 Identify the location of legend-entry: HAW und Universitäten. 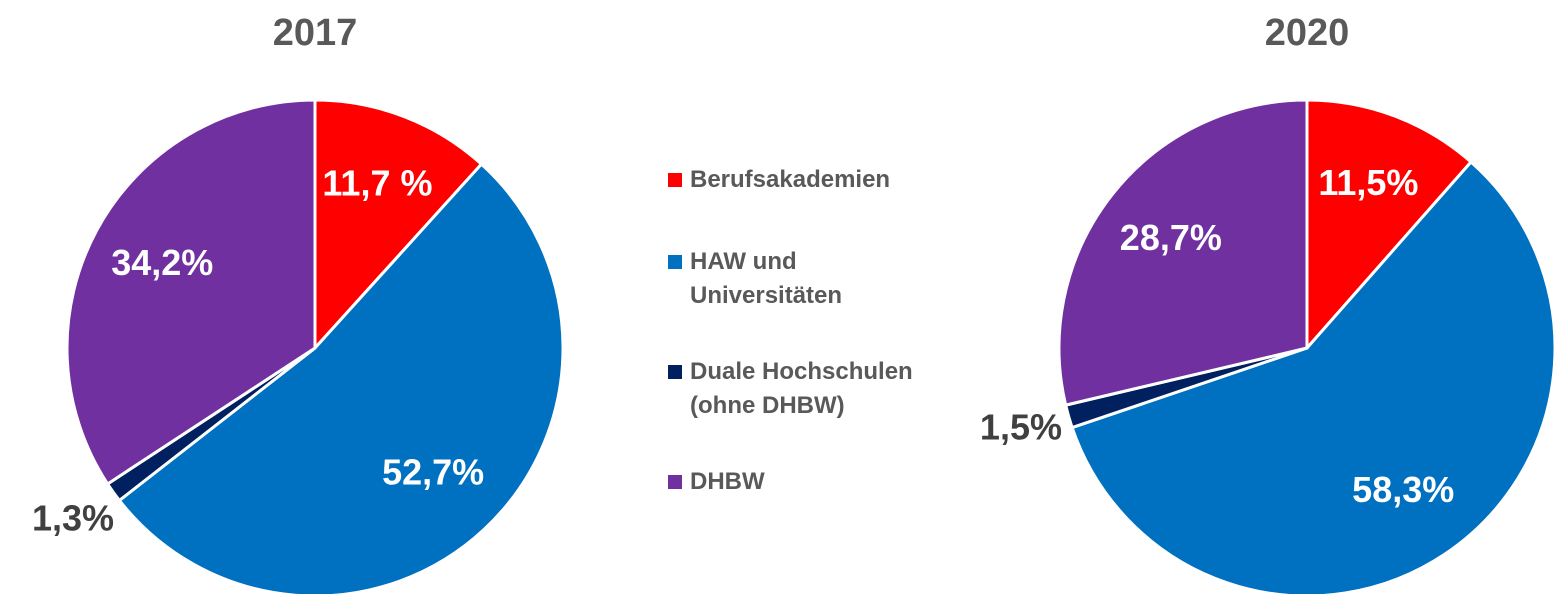
(818, 279).